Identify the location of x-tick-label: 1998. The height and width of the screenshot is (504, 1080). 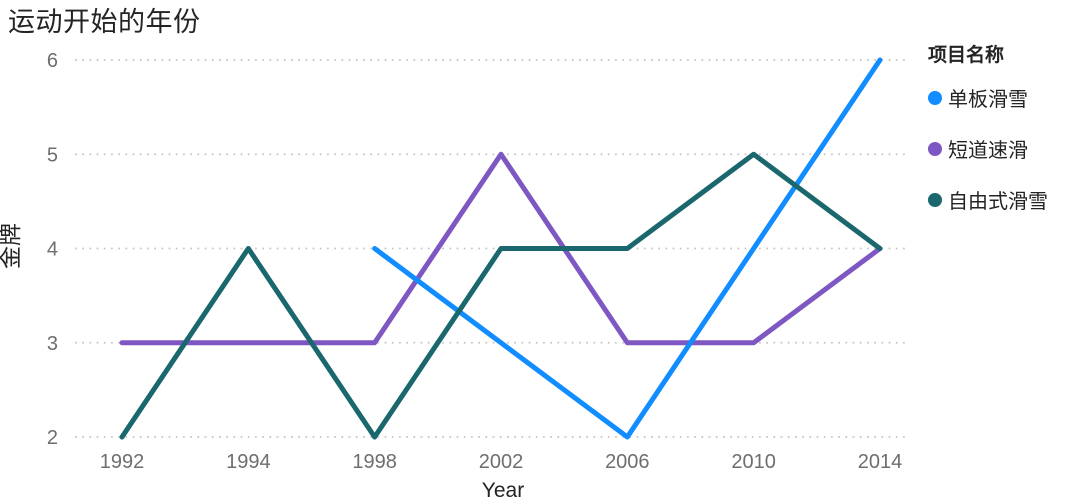
(374, 462).